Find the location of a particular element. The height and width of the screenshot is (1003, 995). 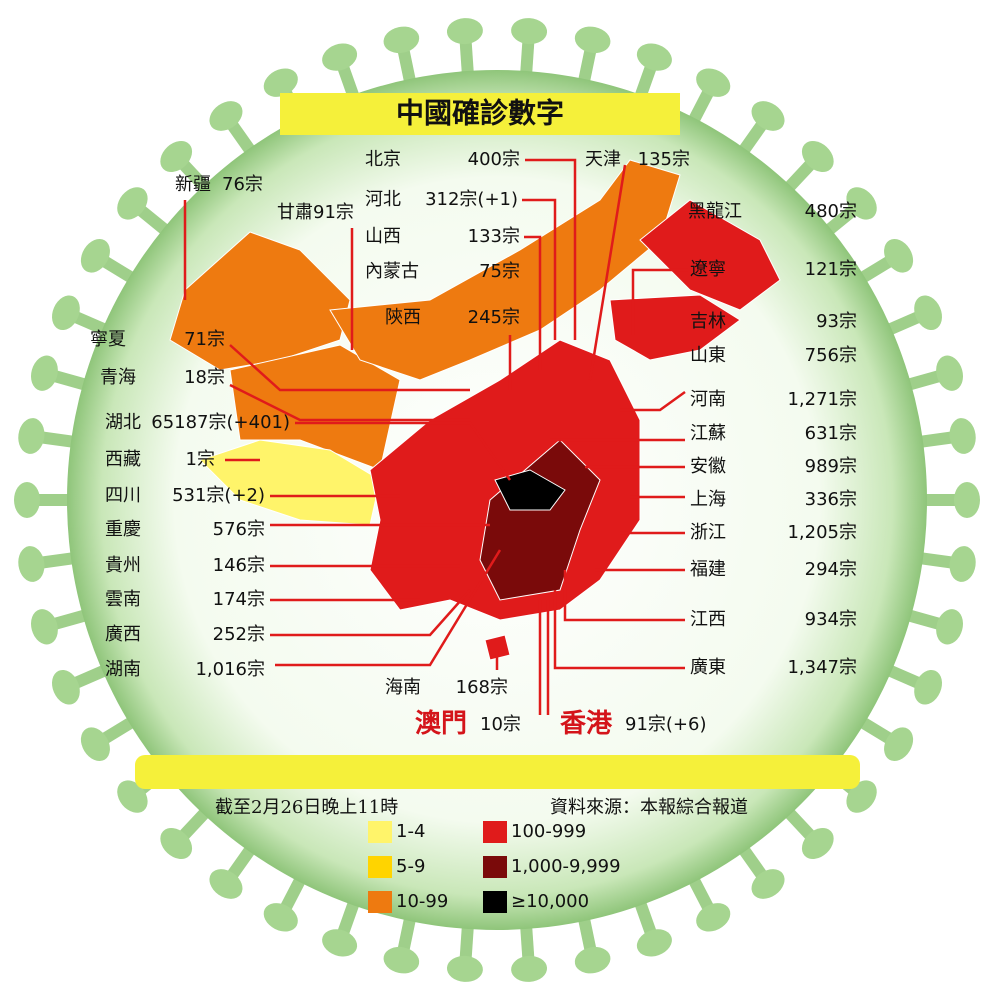

province-name: 遼寧 is located at coordinates (708, 269).